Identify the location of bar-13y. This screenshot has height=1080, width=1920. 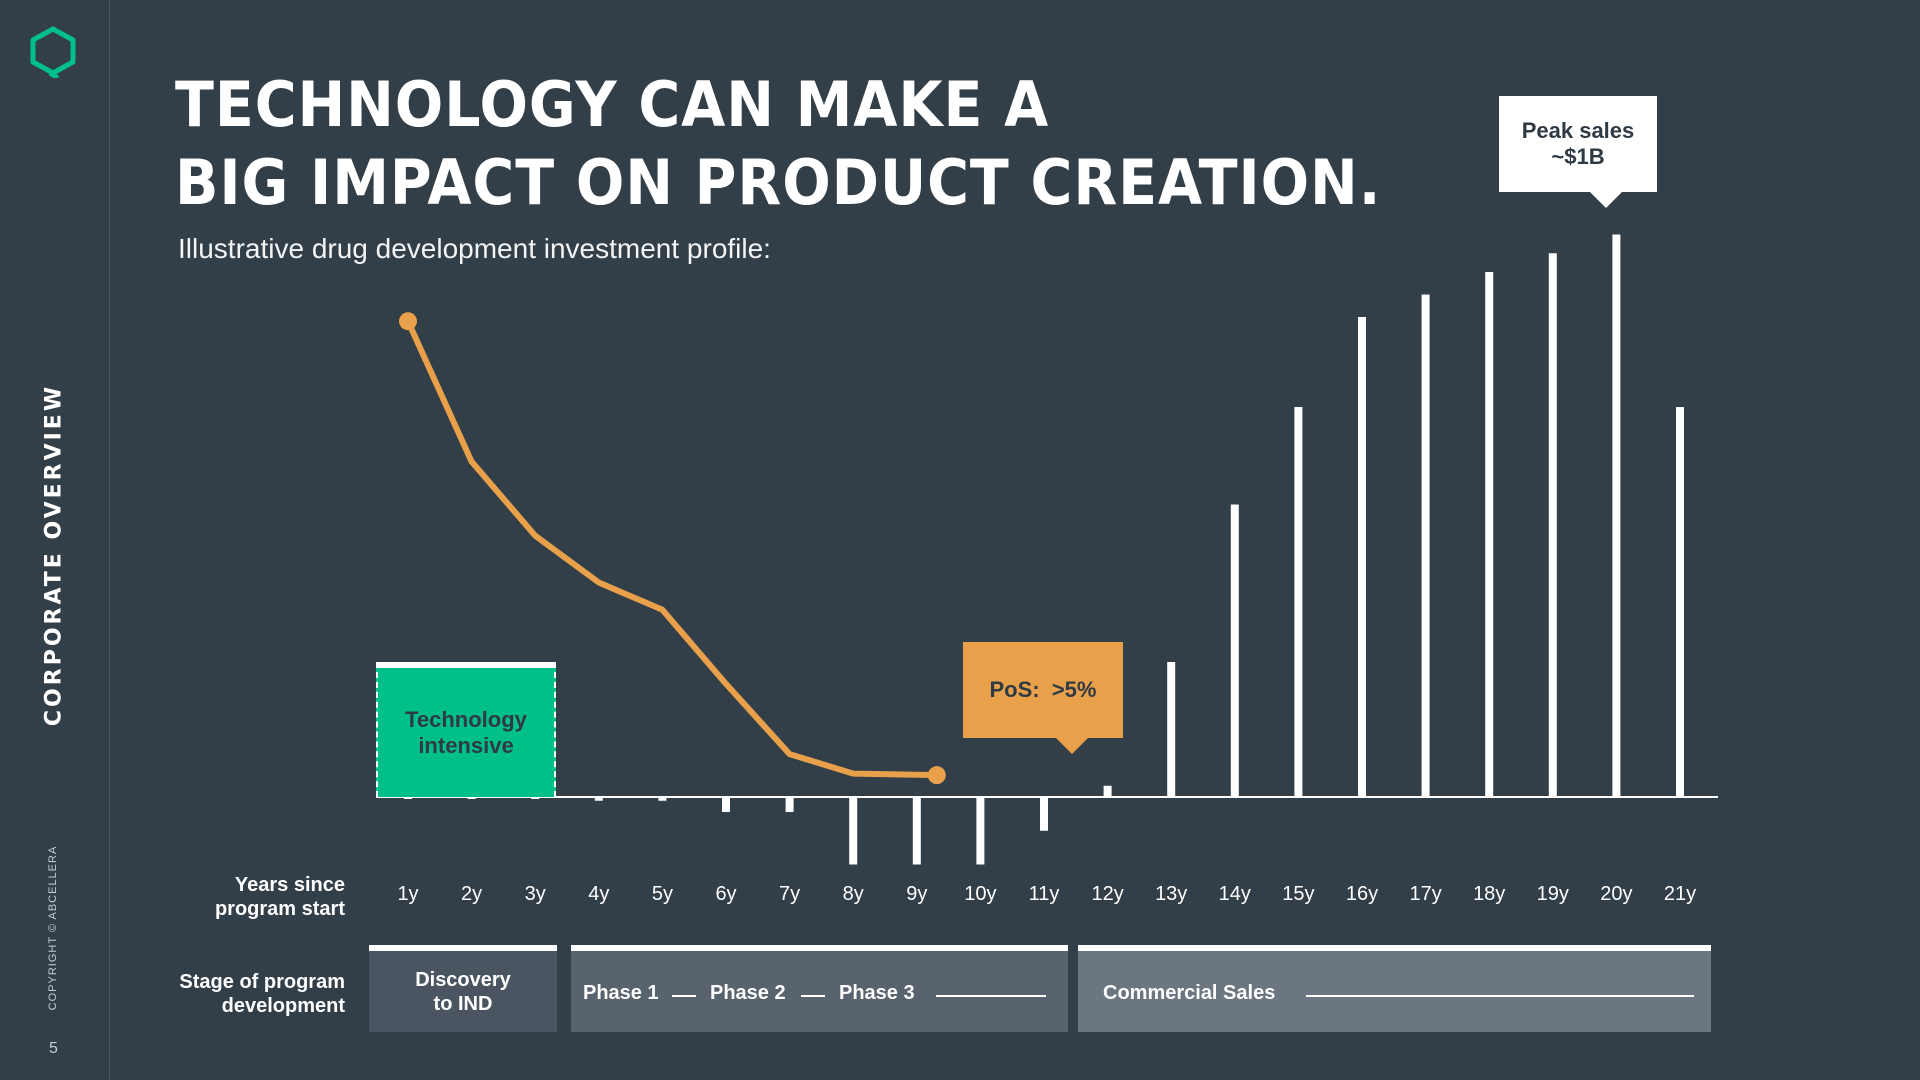
(1171, 729).